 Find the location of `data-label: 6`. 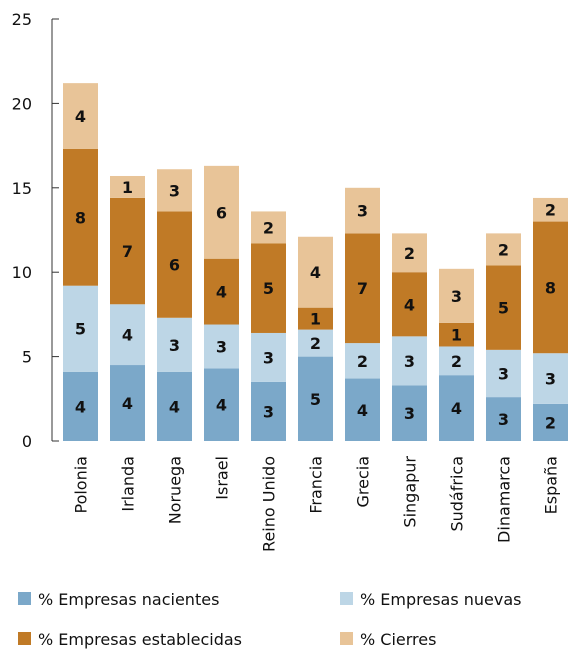

data-label: 6 is located at coordinates (174, 265).